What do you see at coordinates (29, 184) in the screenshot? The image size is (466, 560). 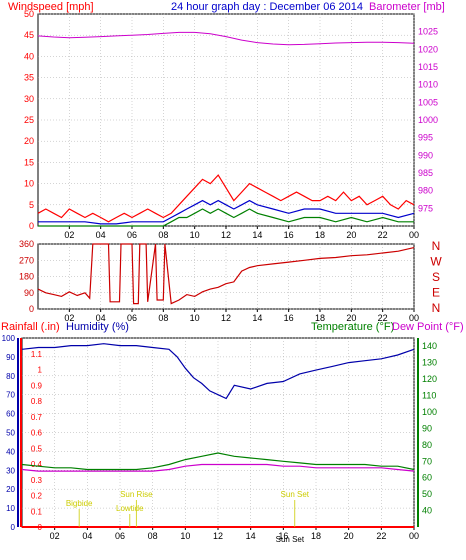 I see `wind-tick-label: 10` at bounding box center [29, 184].